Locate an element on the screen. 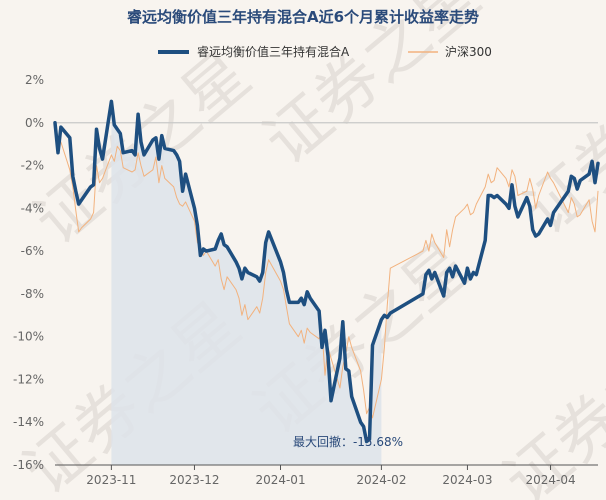 The height and width of the screenshot is (500, 606). chart-title: 睿远均衡价值三年持有混合A近6个月累计收益率走势 is located at coordinates (303, 17).